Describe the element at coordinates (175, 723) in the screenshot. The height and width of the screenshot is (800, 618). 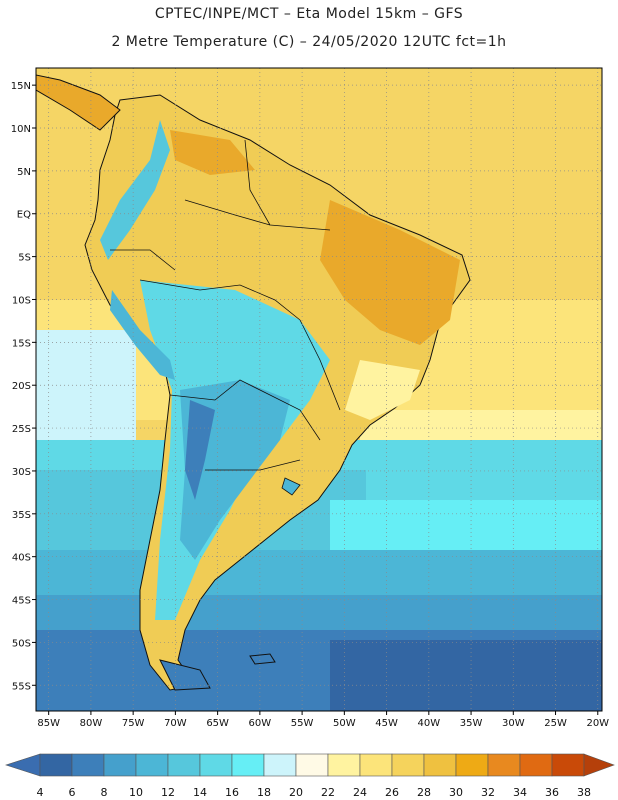
I see `lon-label: 70W` at that location.